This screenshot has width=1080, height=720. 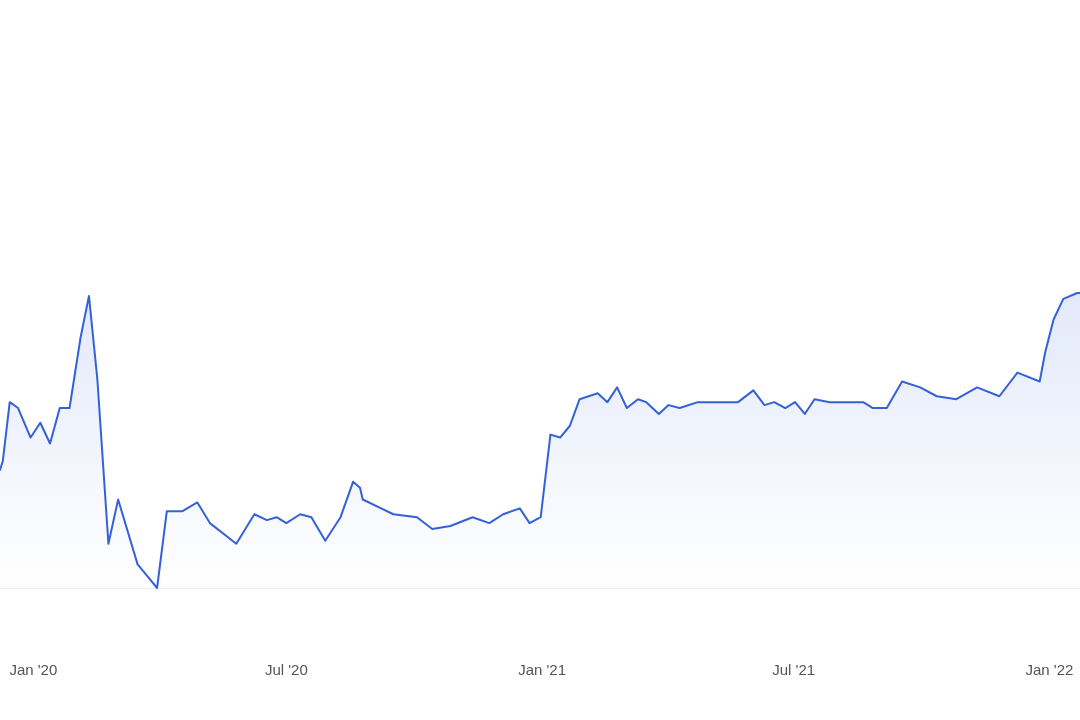 I want to click on x-tick-label: Jan '22, so click(x=1049, y=669).